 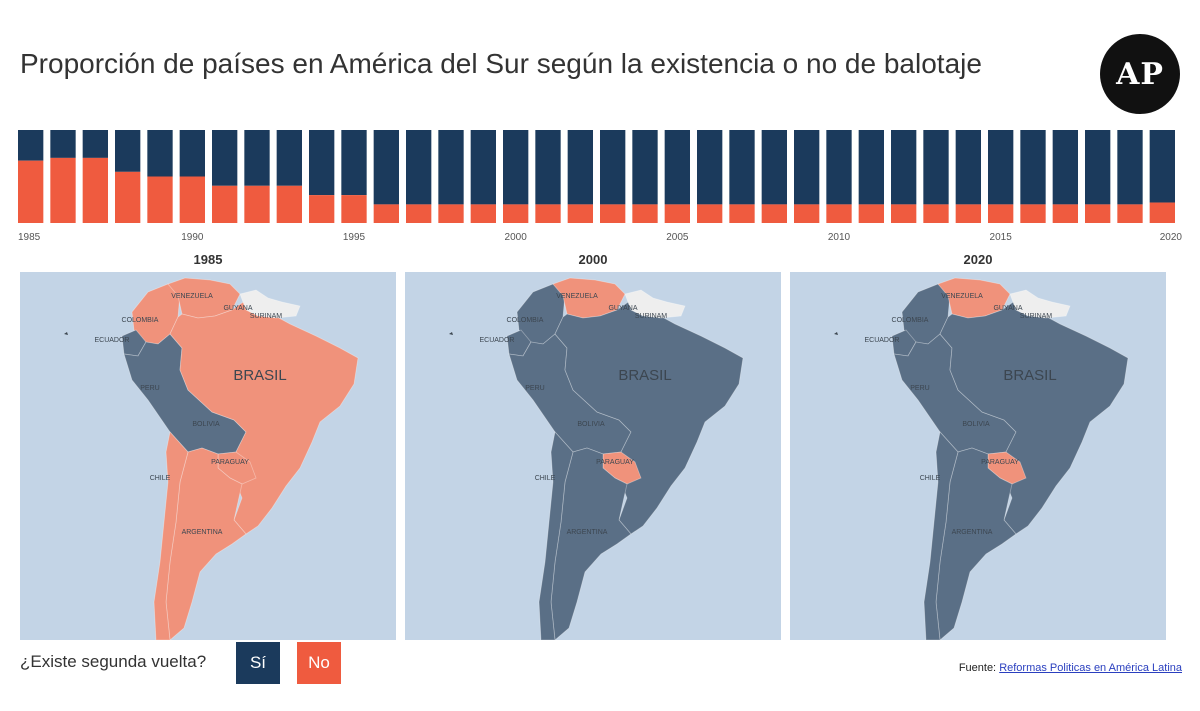 I want to click on bar-no-1992, so click(x=257, y=204).